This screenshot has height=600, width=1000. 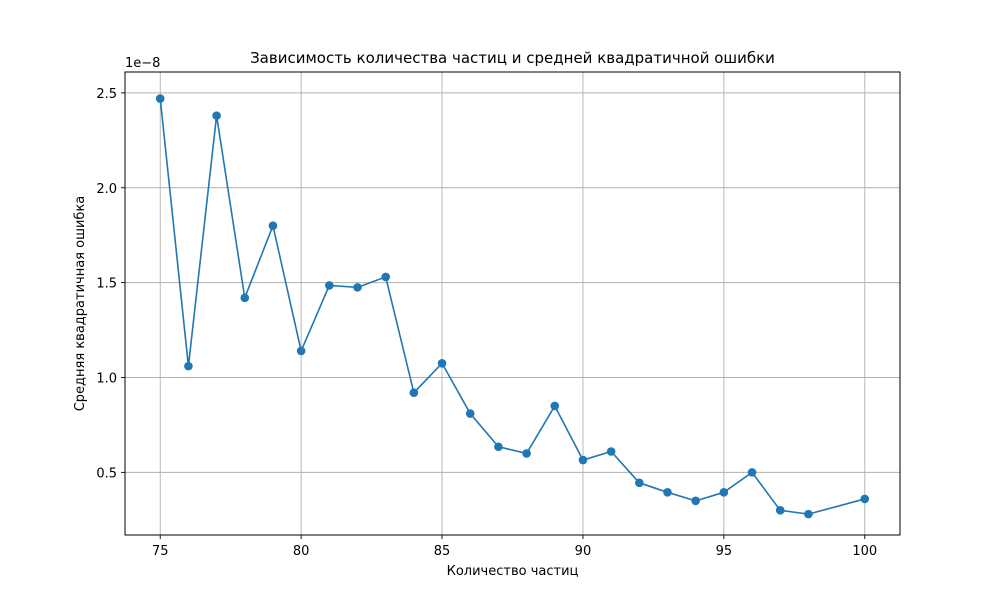 I want to click on x-axis-label: Количество частиц, so click(x=513, y=571).